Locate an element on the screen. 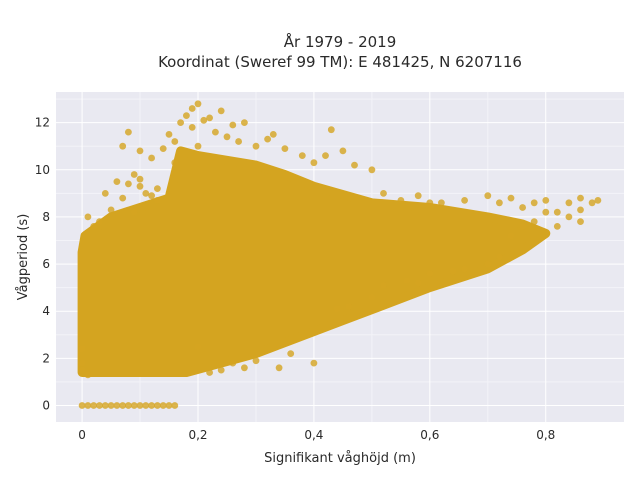 The width and height of the screenshot is (640, 480). y-tick-label: 8 is located at coordinates (46, 217).